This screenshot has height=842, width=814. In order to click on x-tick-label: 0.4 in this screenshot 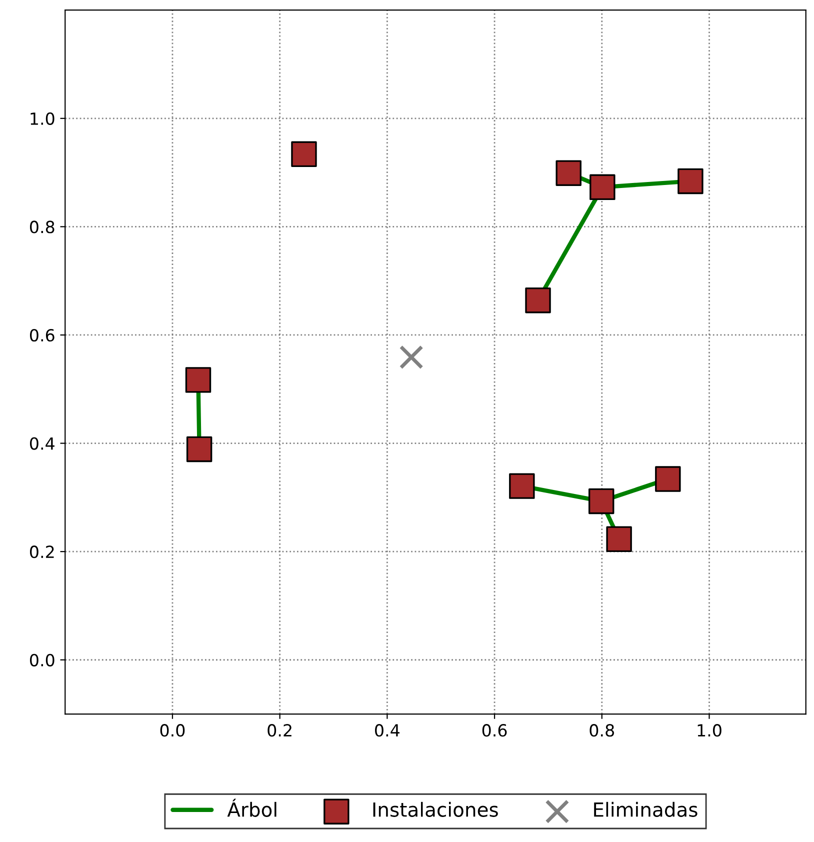, I will do `click(387, 730)`.